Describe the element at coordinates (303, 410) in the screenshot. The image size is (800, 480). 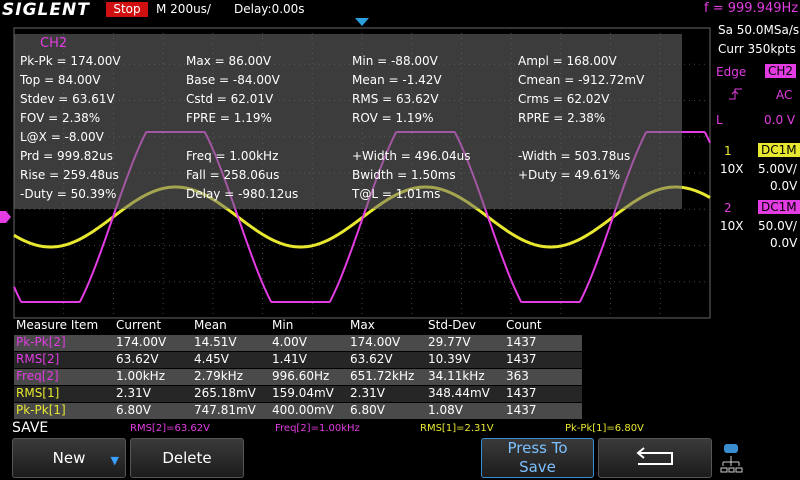
I see `stat-cell: 400.00mV` at that location.